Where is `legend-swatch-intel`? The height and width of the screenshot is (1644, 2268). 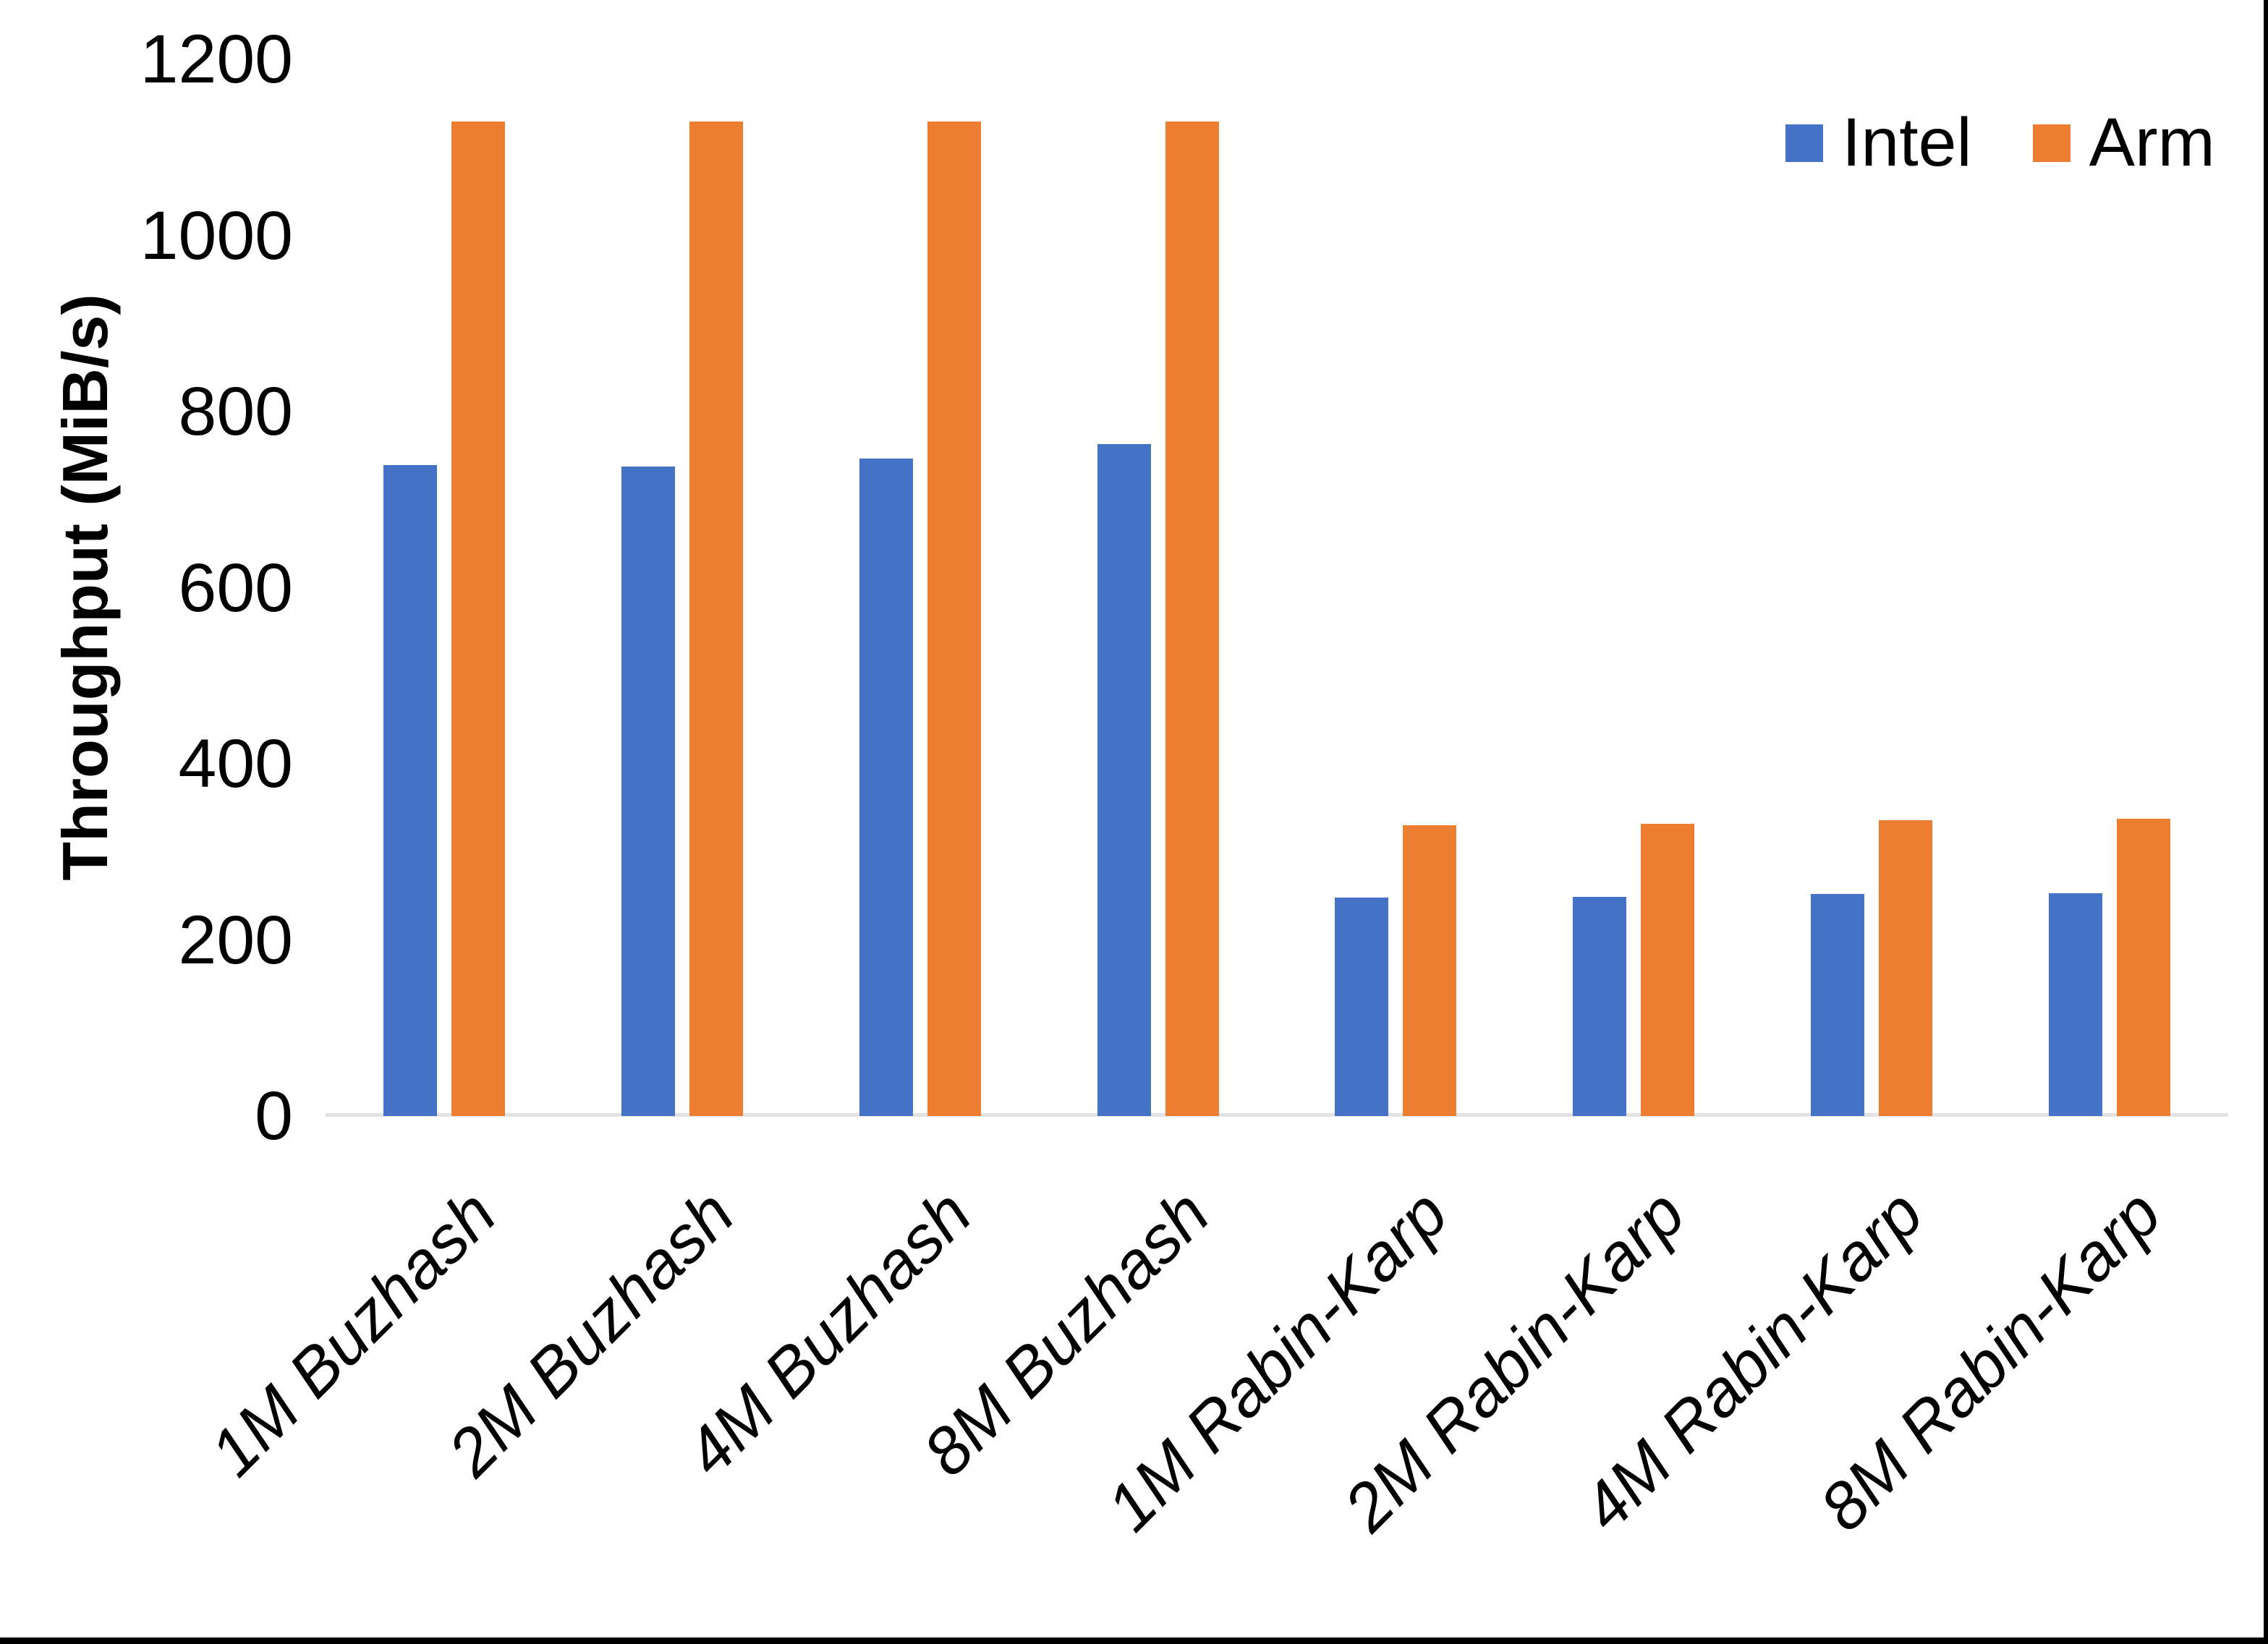
legend-swatch-intel is located at coordinates (1804, 143).